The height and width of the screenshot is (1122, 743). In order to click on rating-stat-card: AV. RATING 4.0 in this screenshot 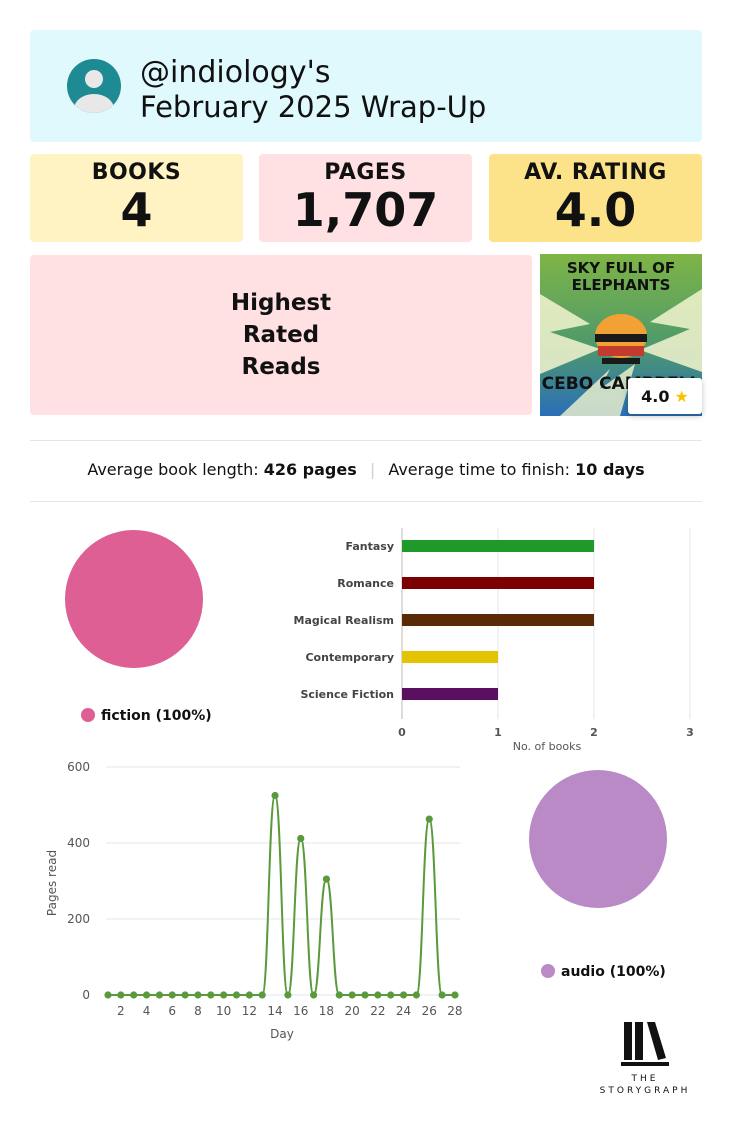, I will do `click(595, 198)`.